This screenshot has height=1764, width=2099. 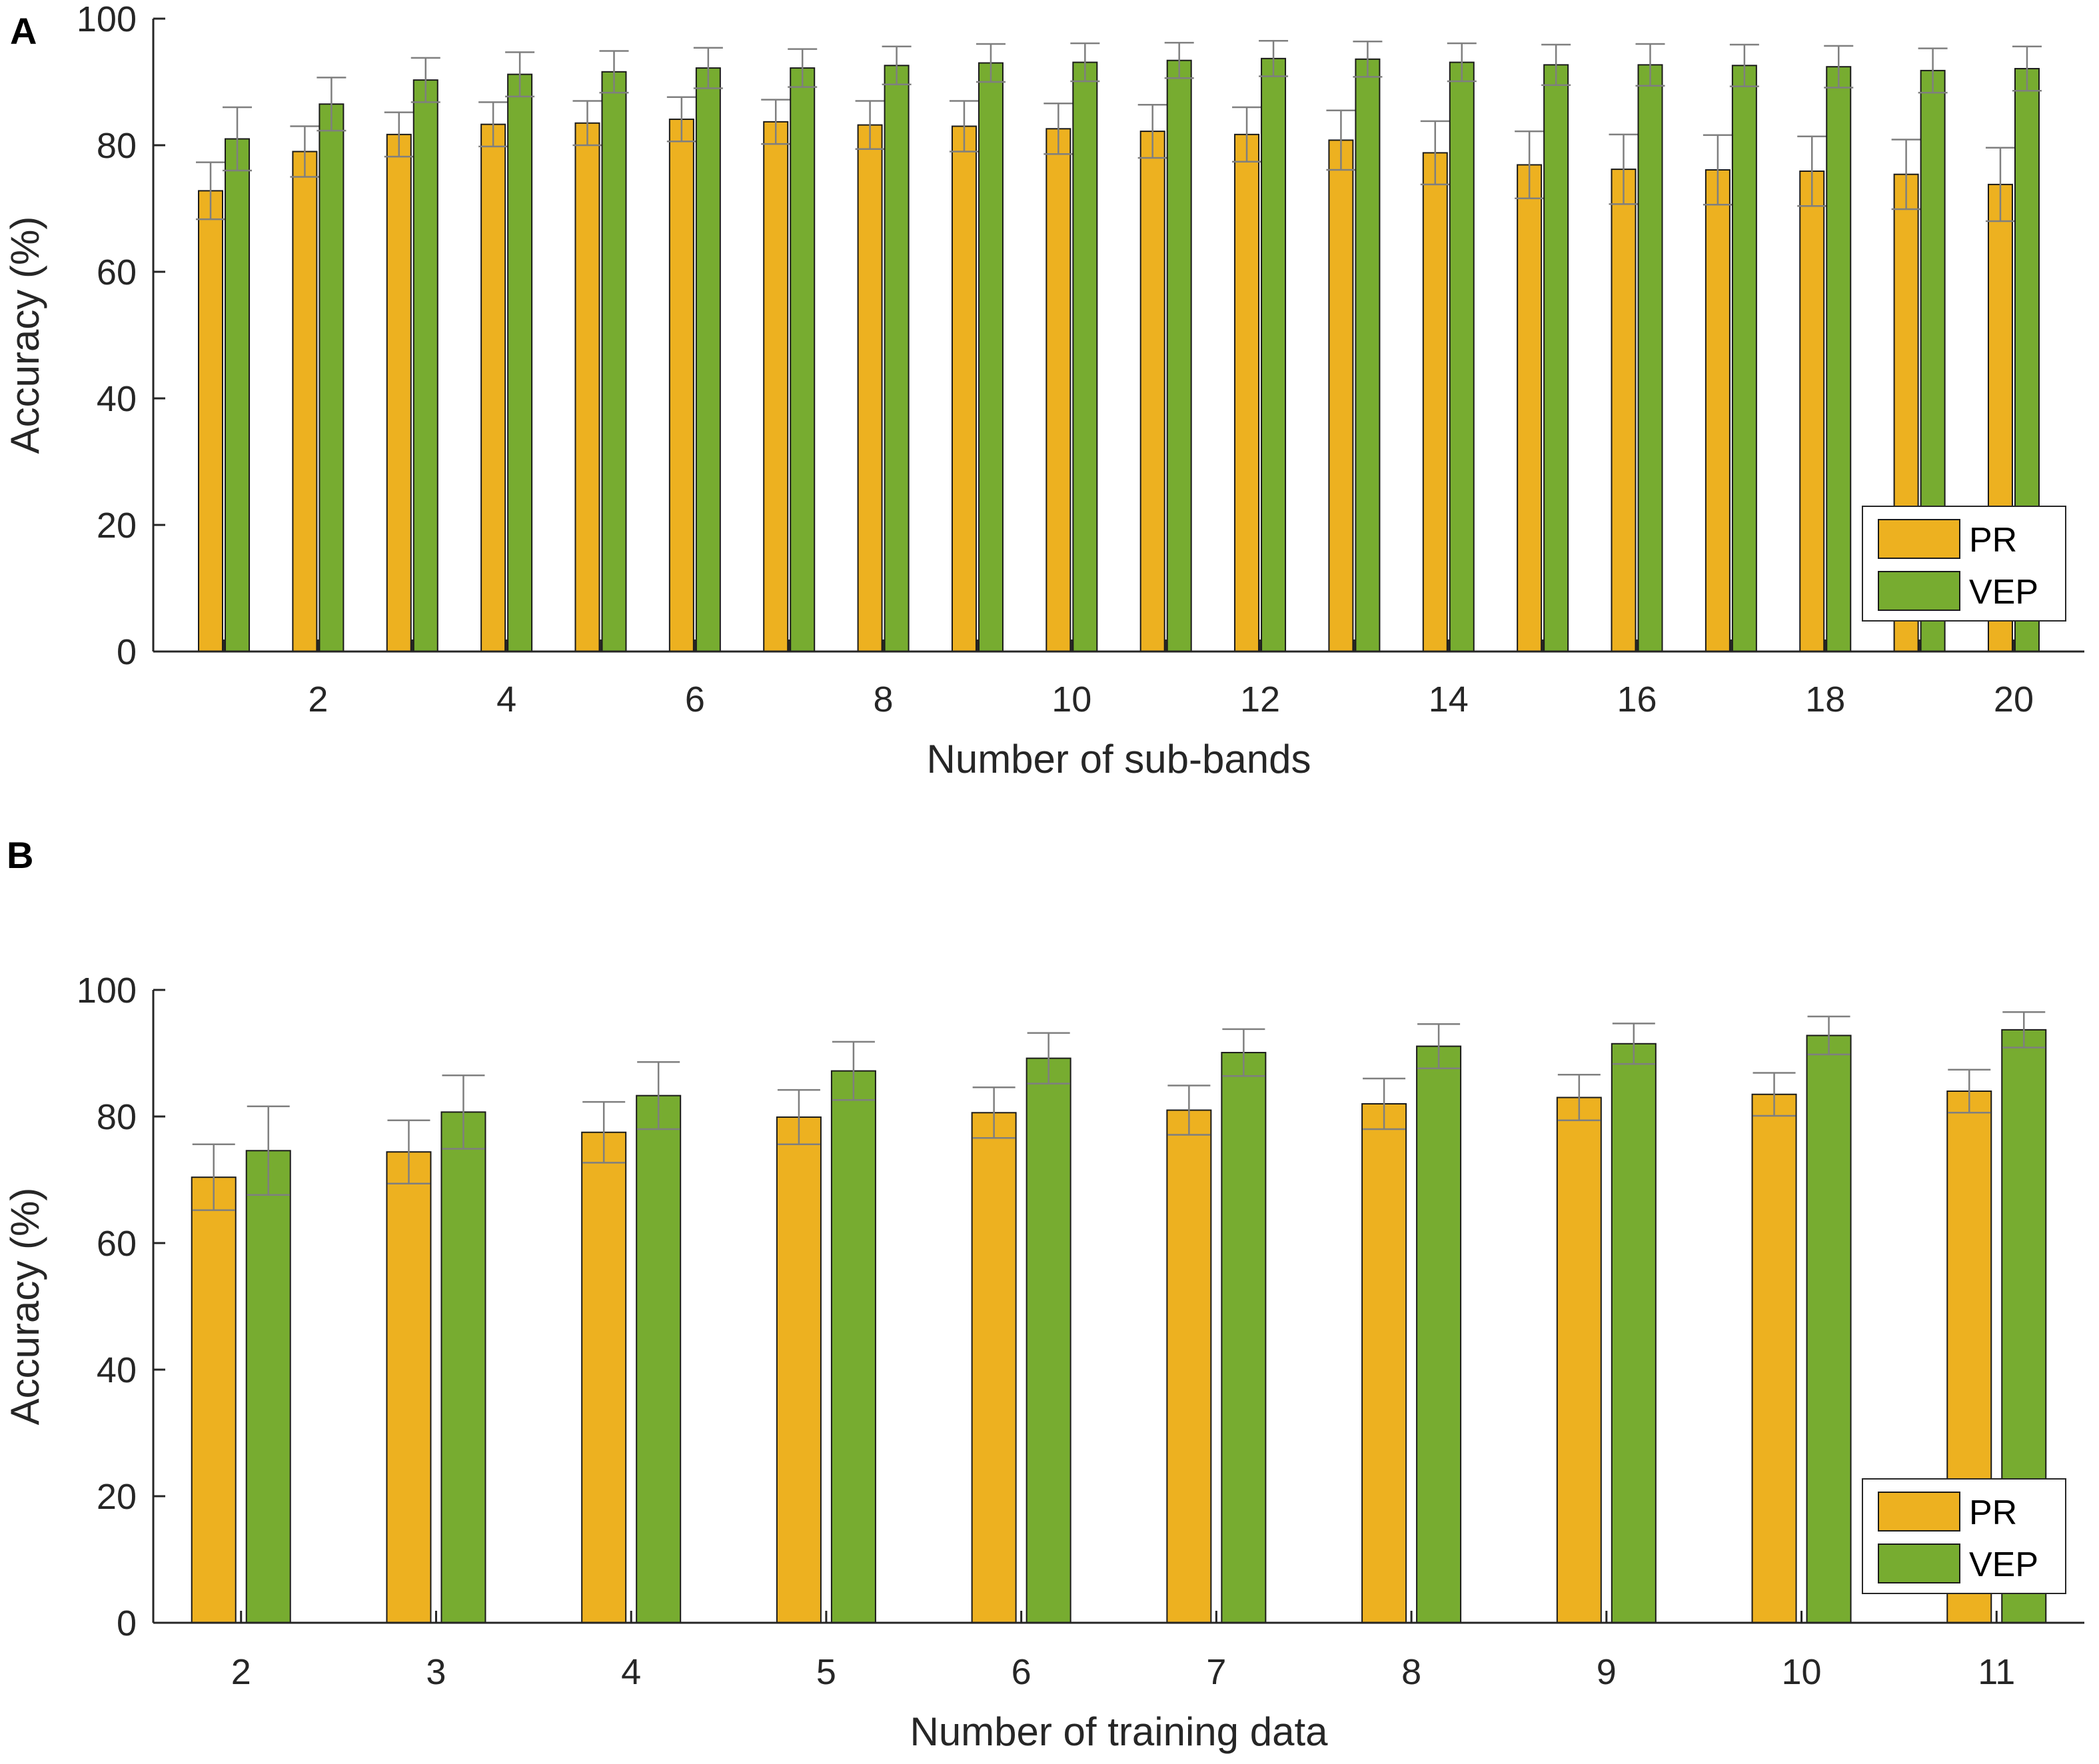 I want to click on x-tick-label: 5, so click(x=826, y=1672).